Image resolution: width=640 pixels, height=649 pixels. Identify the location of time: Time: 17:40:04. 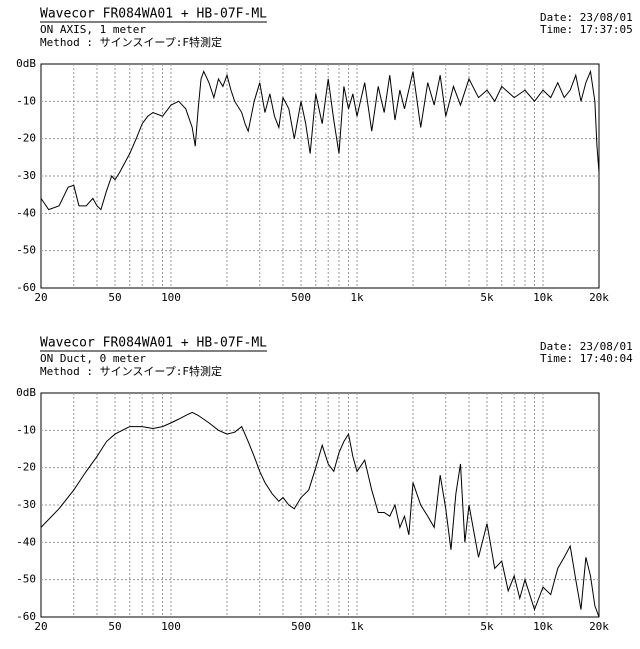
(586, 358).